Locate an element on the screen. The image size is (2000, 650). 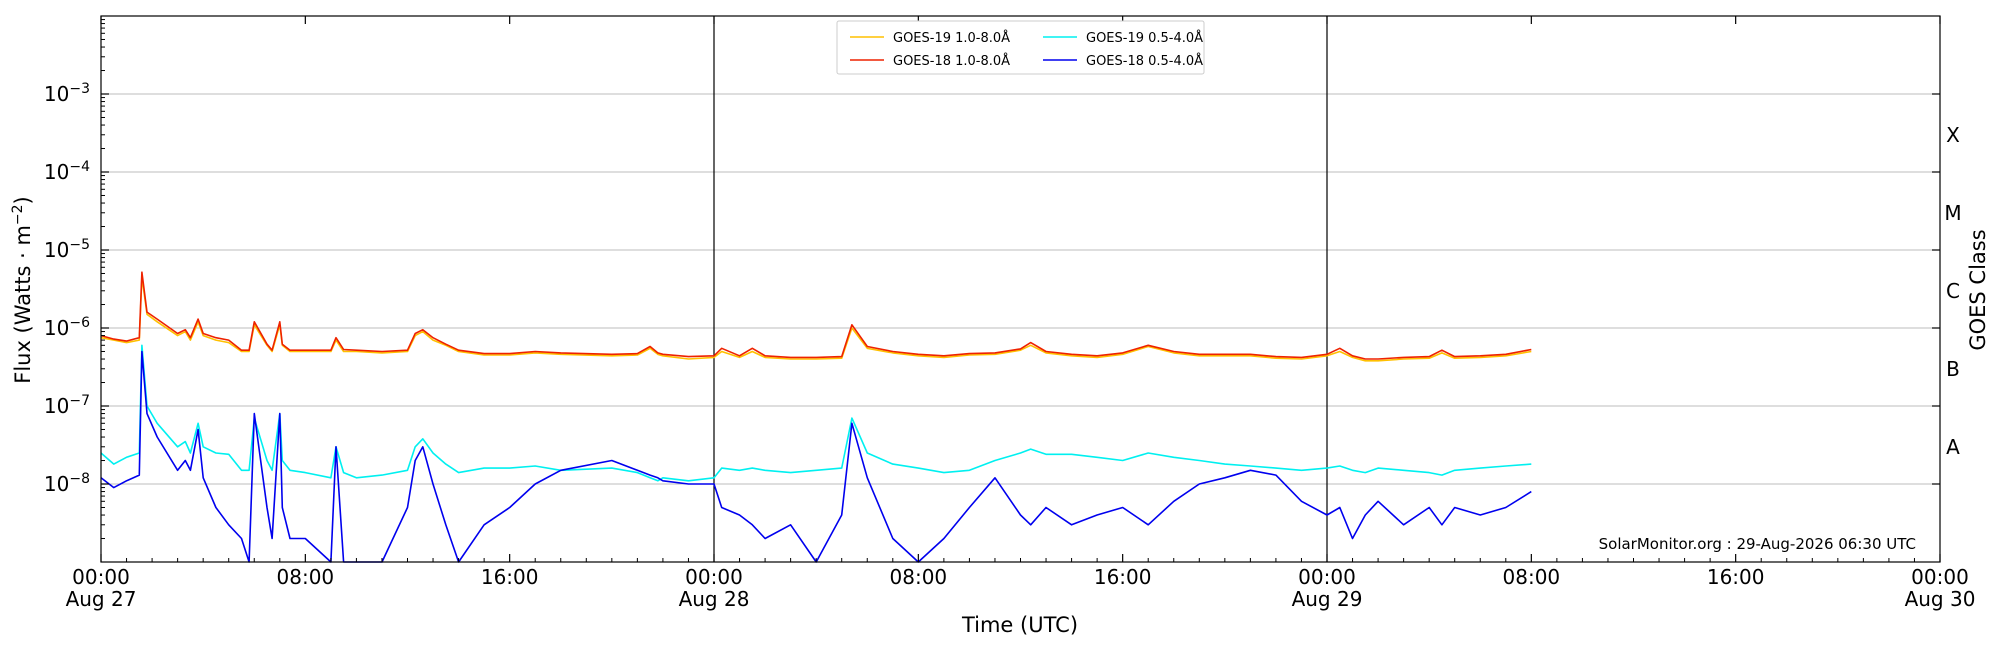
legend-label-2: GOES-19 0.5-4.0Å is located at coordinates (1144, 38).